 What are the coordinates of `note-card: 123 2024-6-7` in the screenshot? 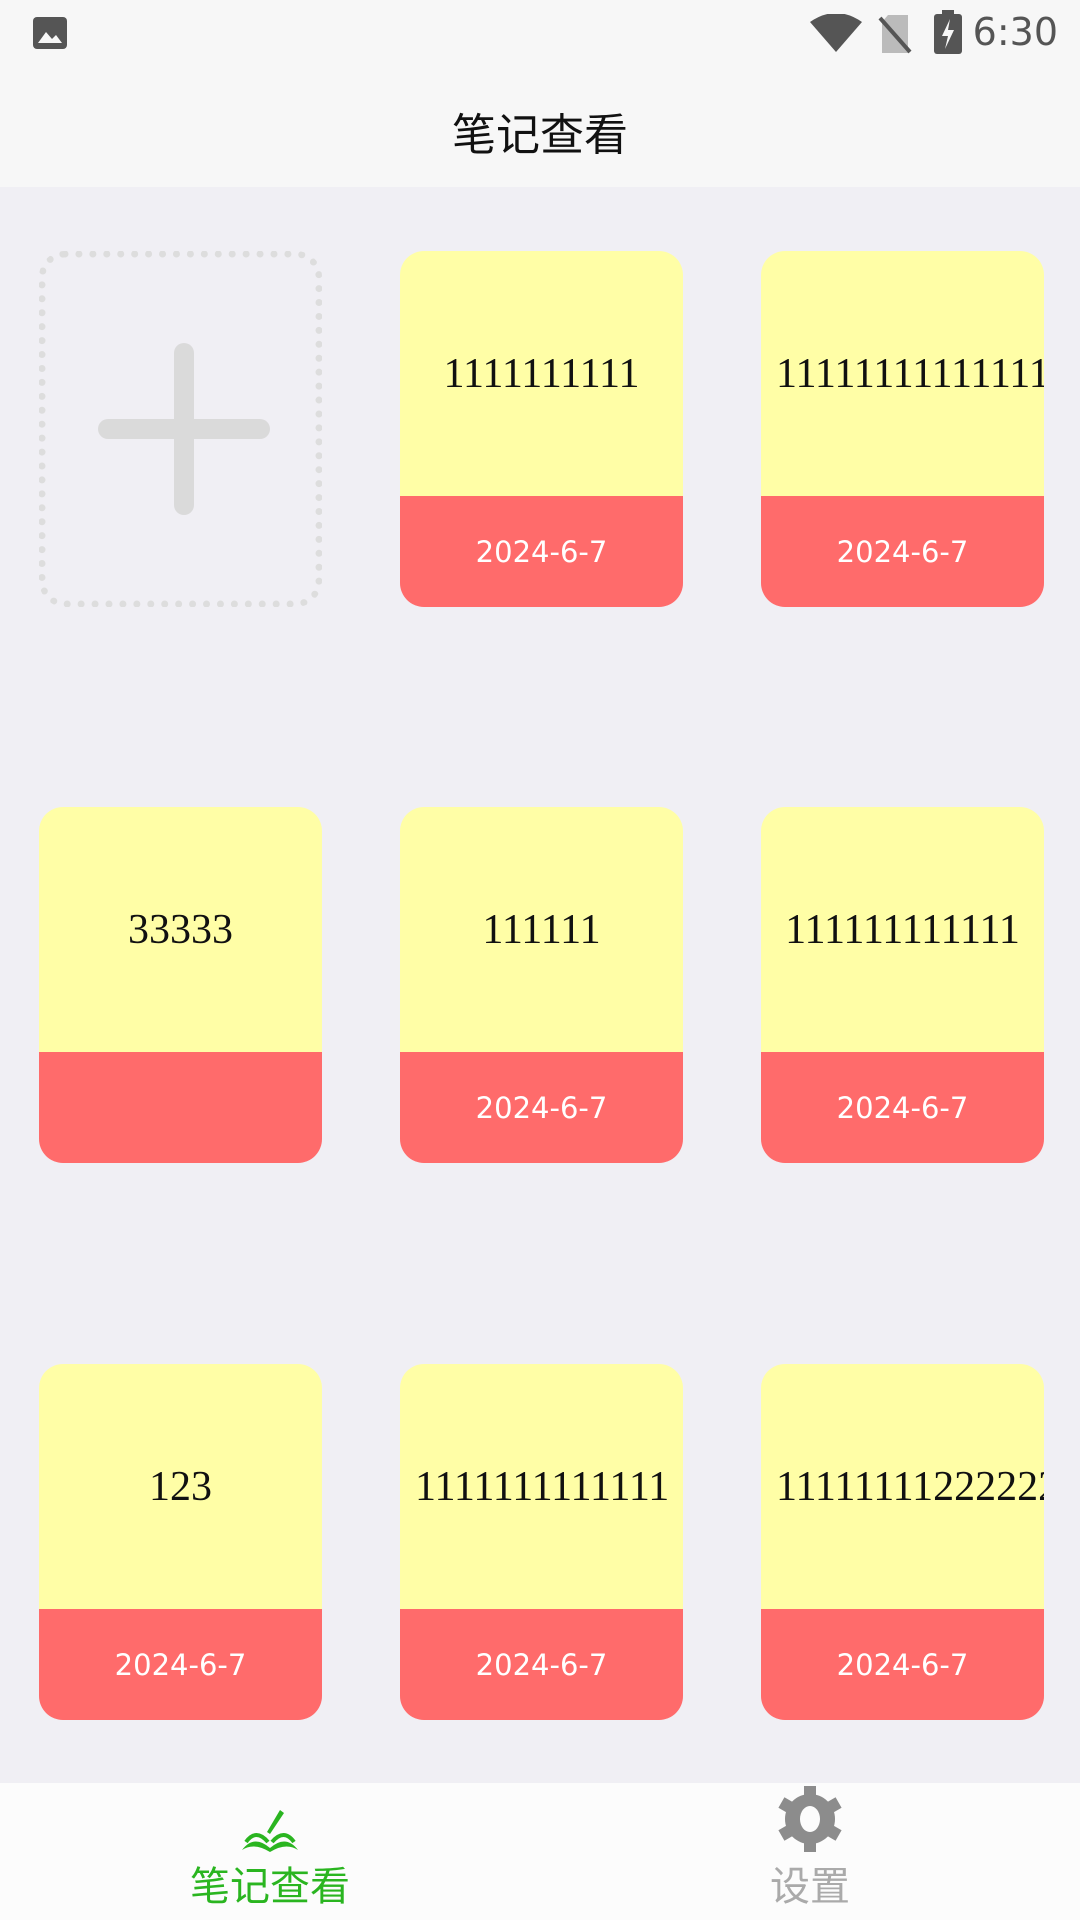 It's located at (180, 1542).